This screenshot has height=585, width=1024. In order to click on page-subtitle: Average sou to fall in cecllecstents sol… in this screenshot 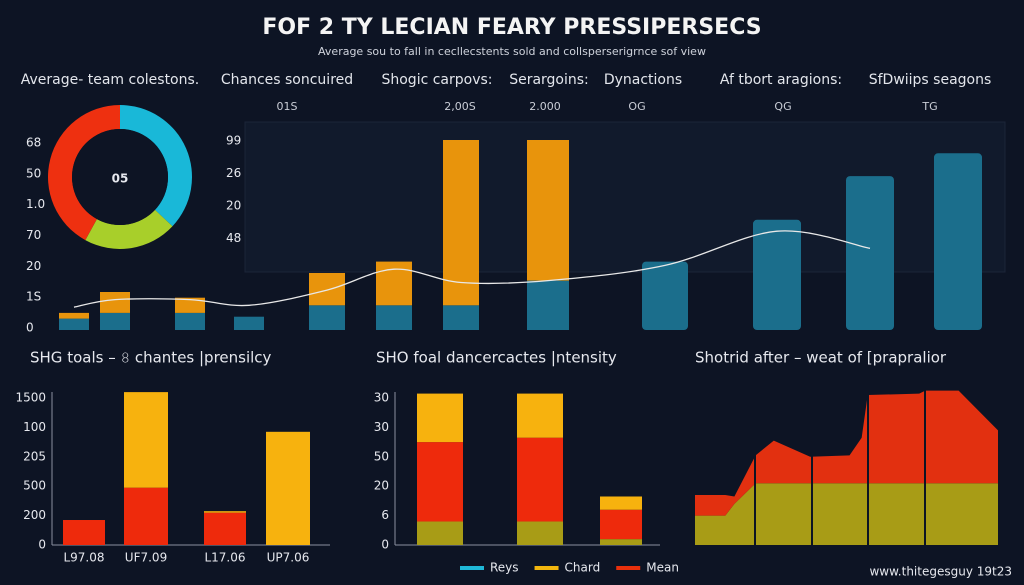, I will do `click(512, 51)`.